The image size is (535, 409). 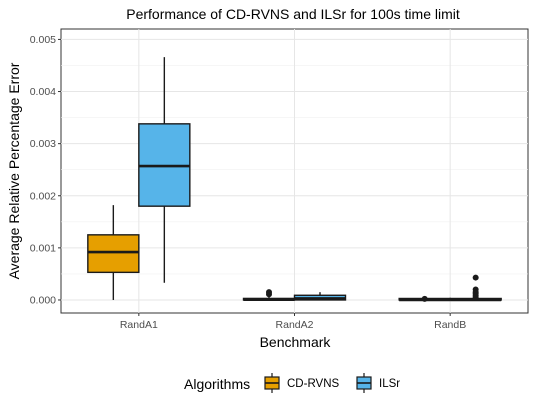 What do you see at coordinates (164, 170) in the screenshot?
I see `box-ilsr-randa1` at bounding box center [164, 170].